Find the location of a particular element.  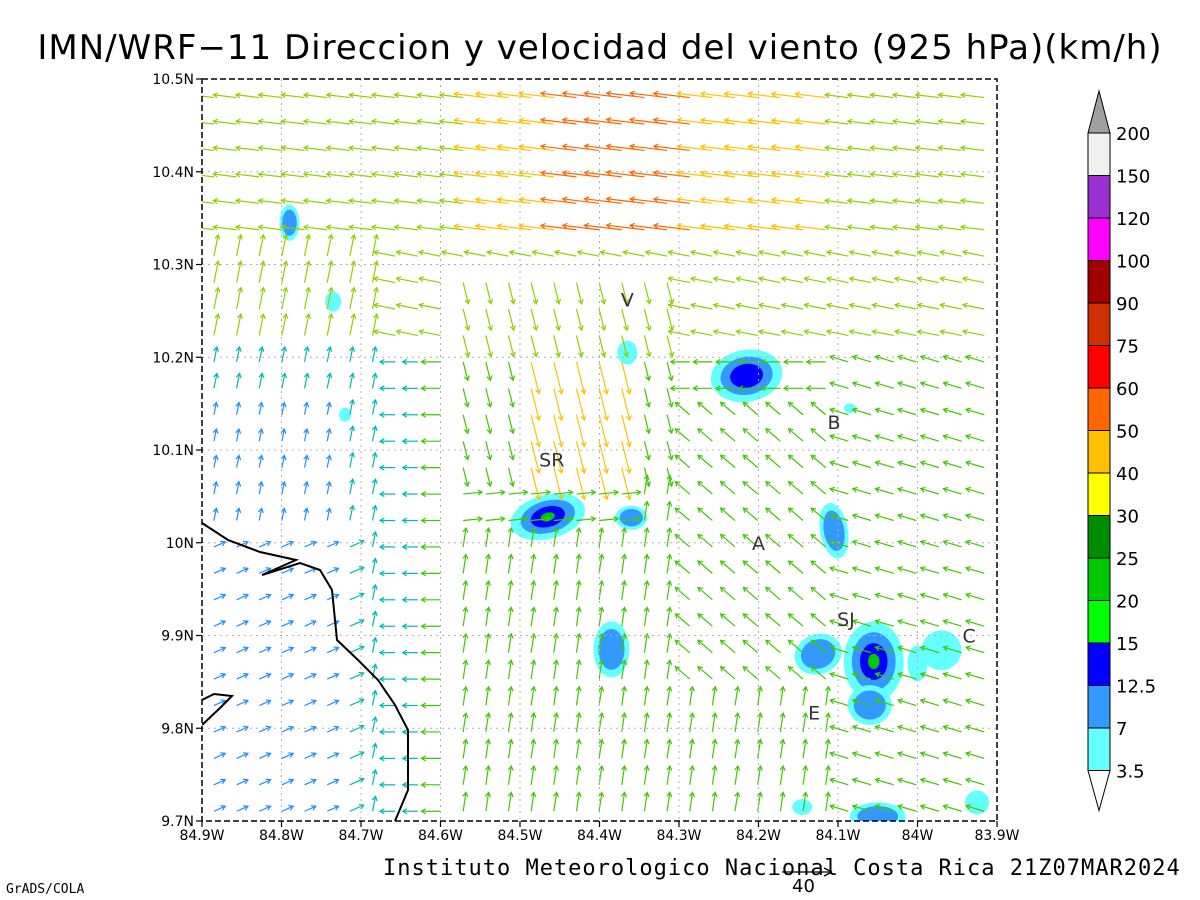

reference-vector is located at coordinates (807, 872).